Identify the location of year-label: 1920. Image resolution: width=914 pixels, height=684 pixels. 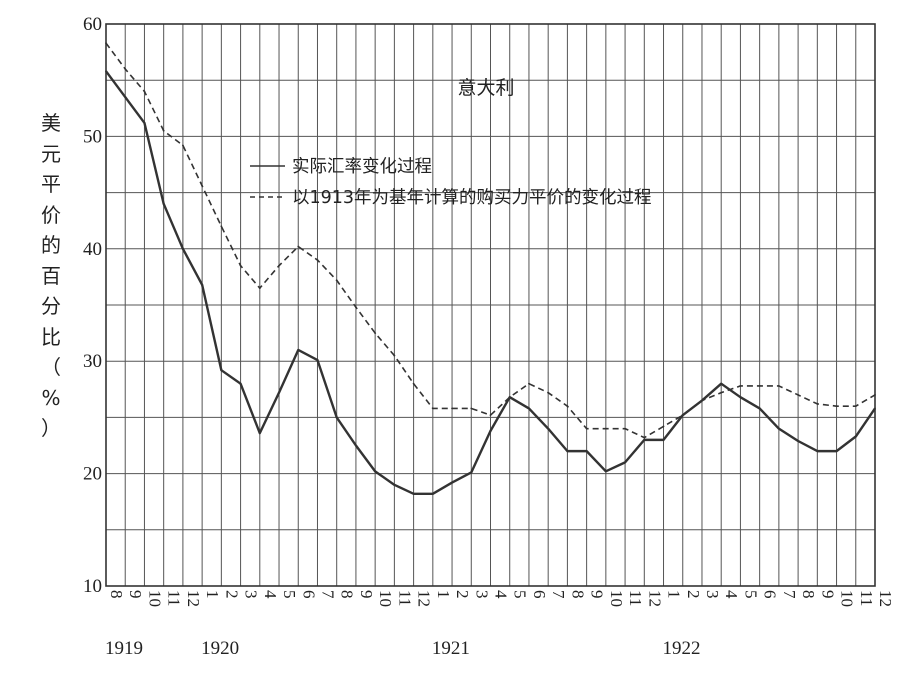
(220, 648).